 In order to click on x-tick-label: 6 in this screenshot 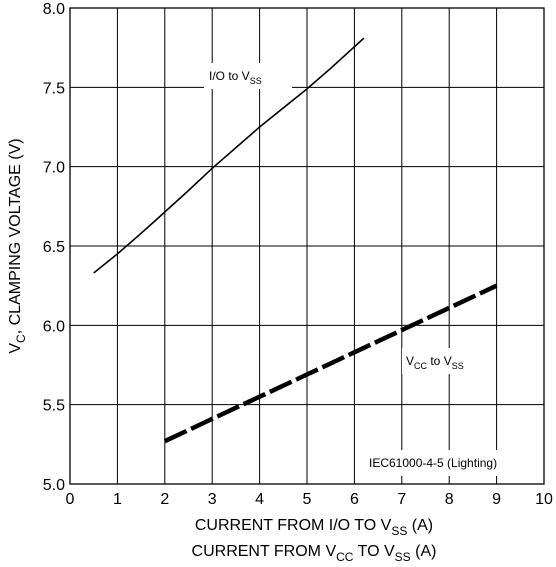, I will do `click(354, 499)`.